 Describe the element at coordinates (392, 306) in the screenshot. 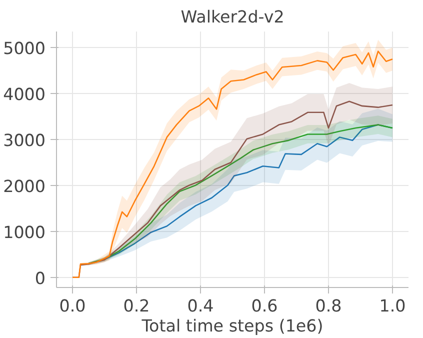

I see `x-tick-label: 1.0` at that location.